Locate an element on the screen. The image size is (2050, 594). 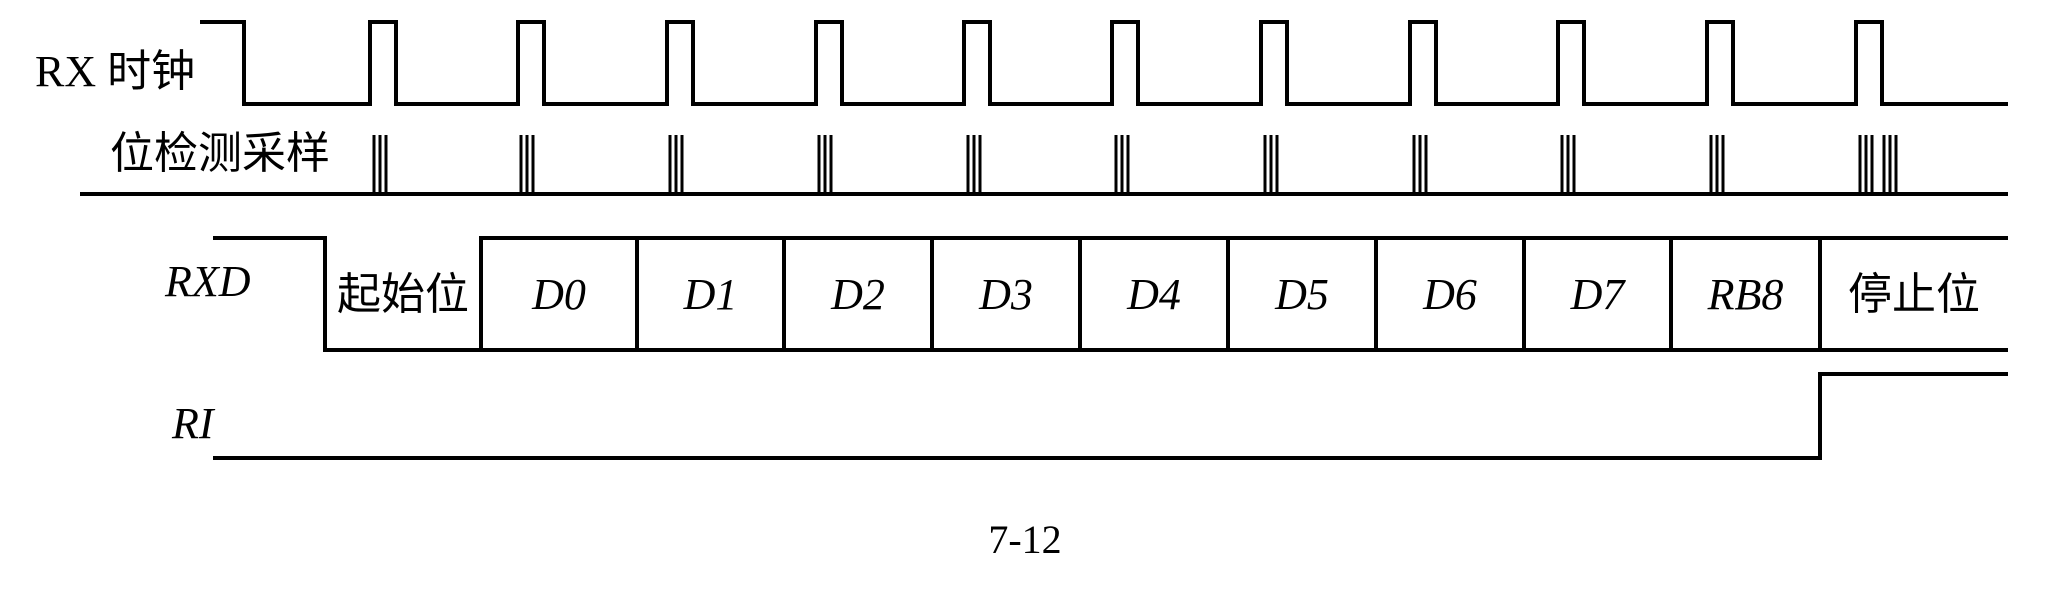
bit-sample-label: 位检测采样 is located at coordinates (220, 153).